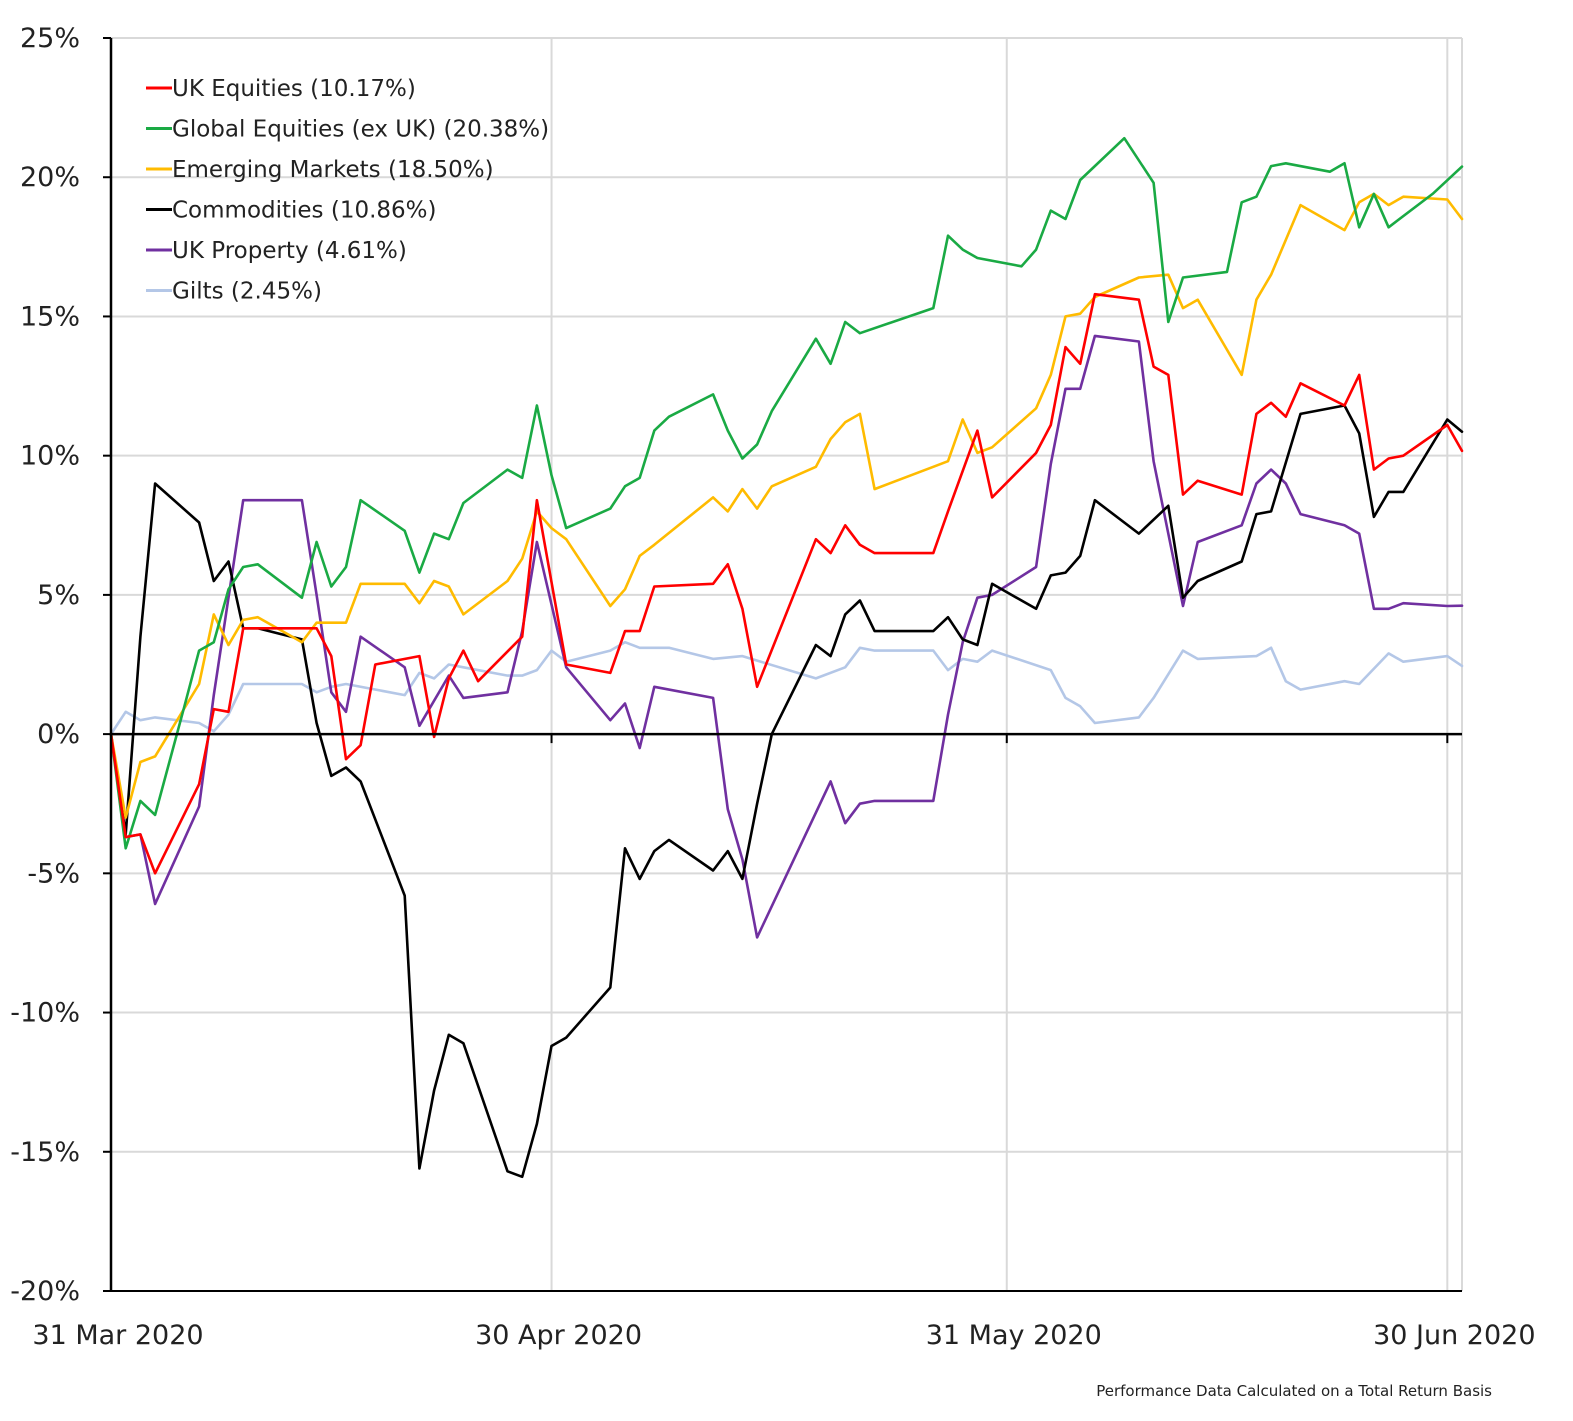 The height and width of the screenshot is (1421, 1573). I want to click on x-tick-label: 31 Mar 2020, so click(117, 1335).